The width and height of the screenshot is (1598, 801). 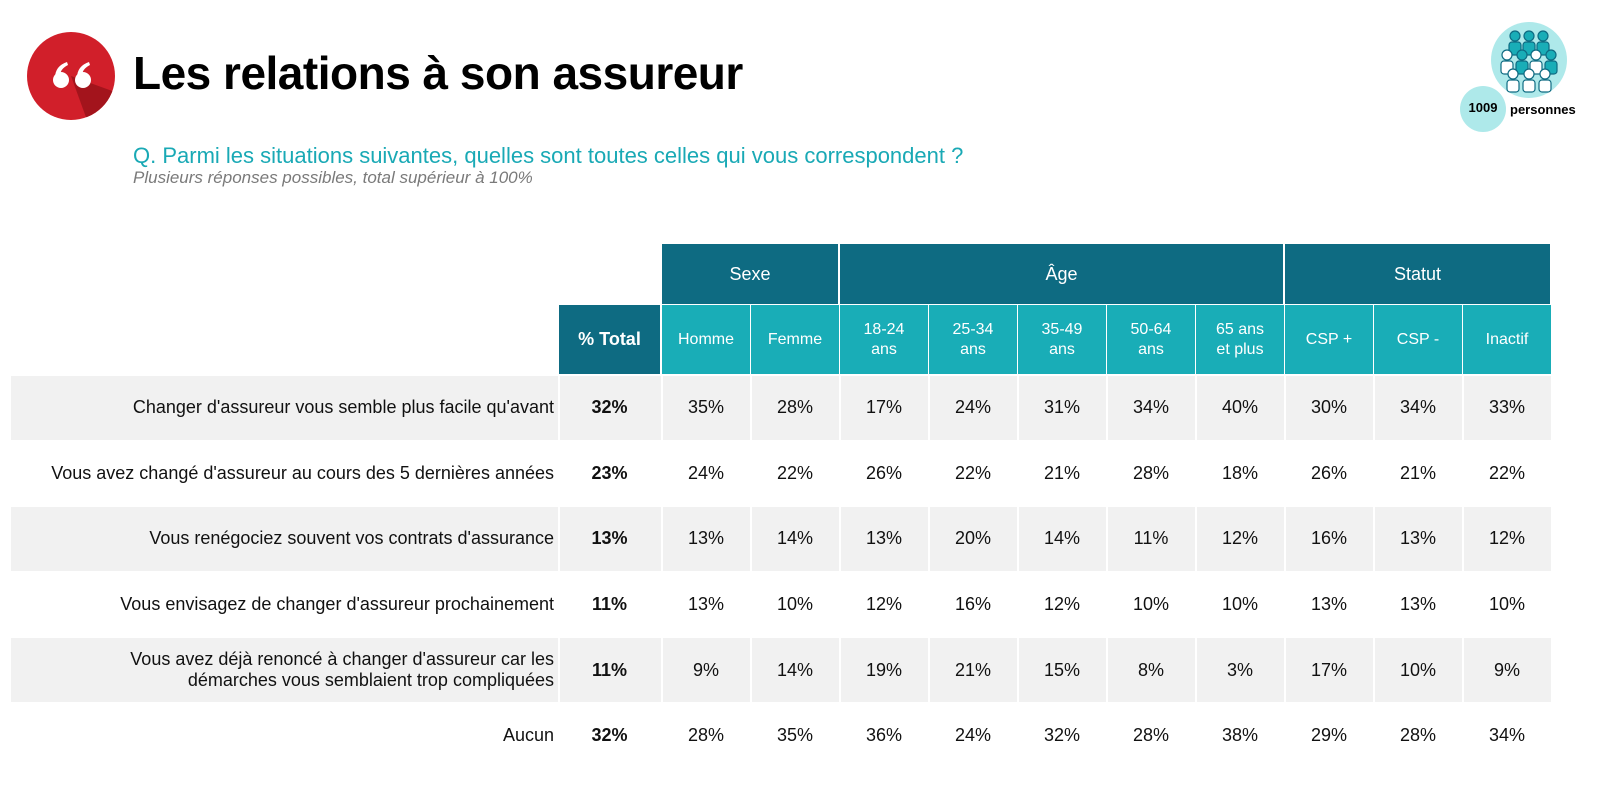 I want to click on column-header-4: 35-49 ans, so click(x=1062, y=339).